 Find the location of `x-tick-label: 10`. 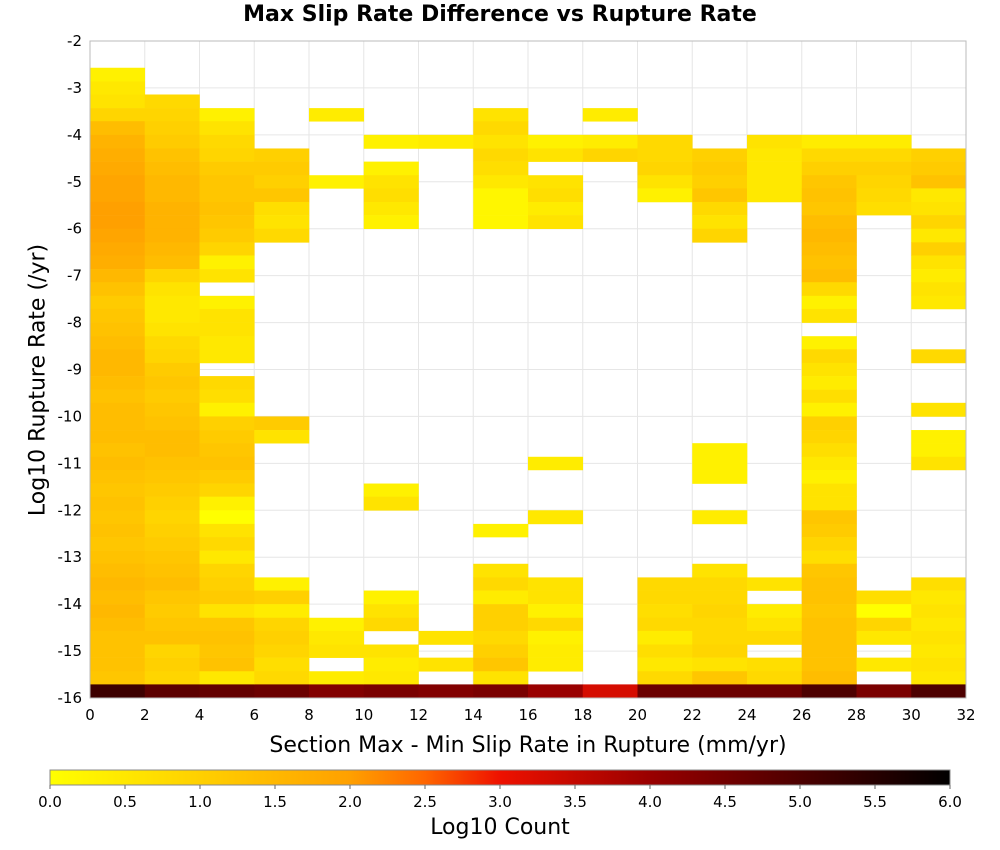

x-tick-label: 10 is located at coordinates (363, 715).